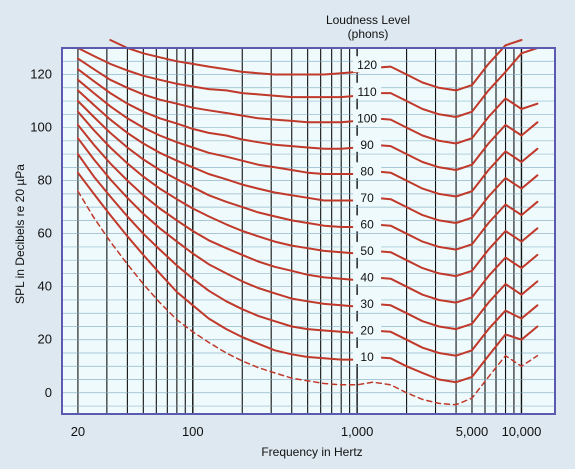  I want to click on curve-label: 20, so click(367, 330).